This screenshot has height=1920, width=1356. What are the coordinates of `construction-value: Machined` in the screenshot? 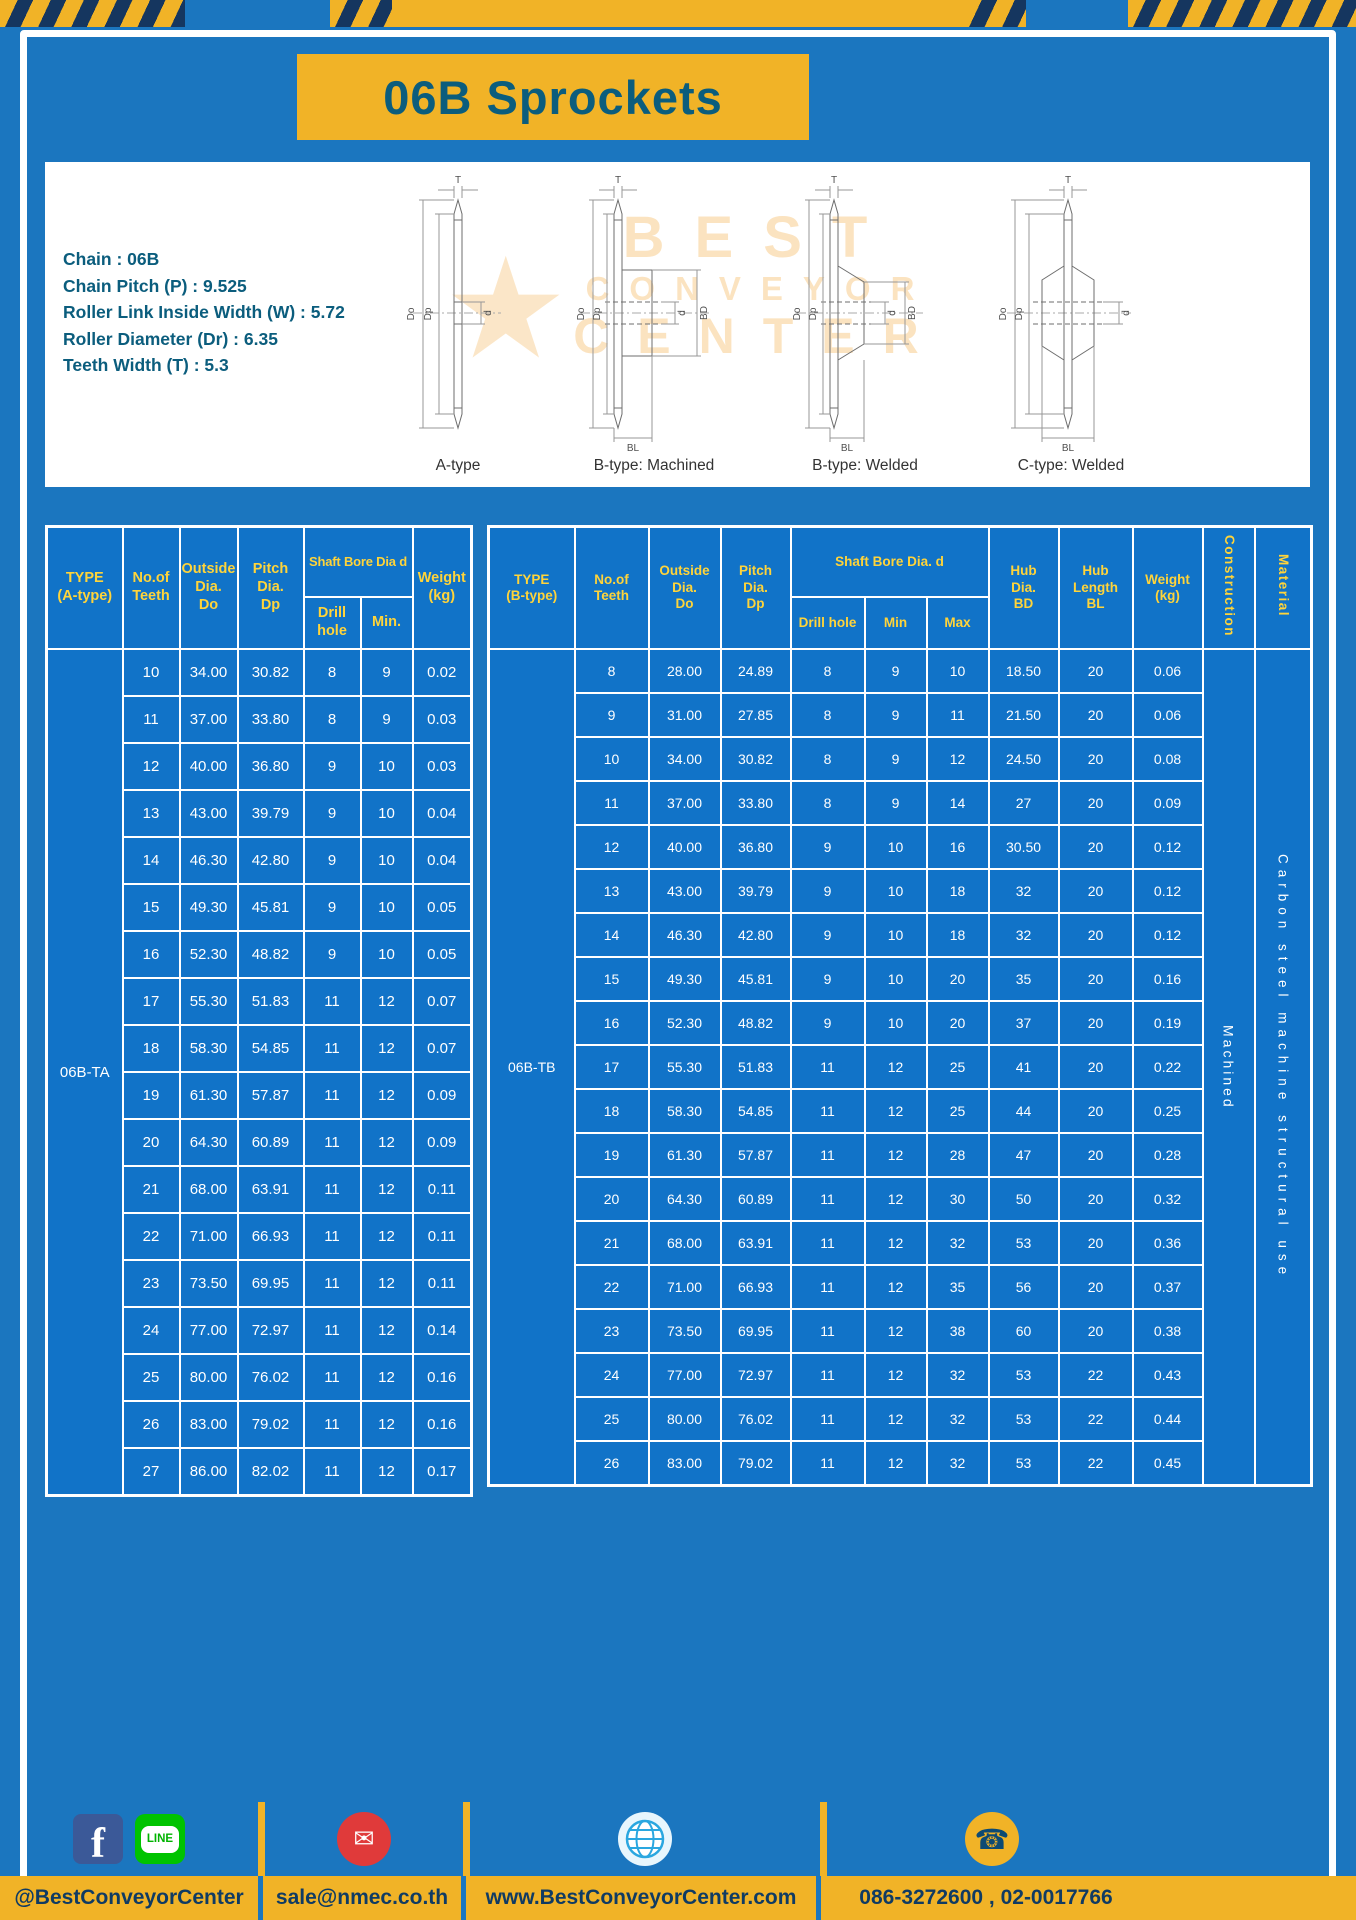 It's located at (1228, 1067).